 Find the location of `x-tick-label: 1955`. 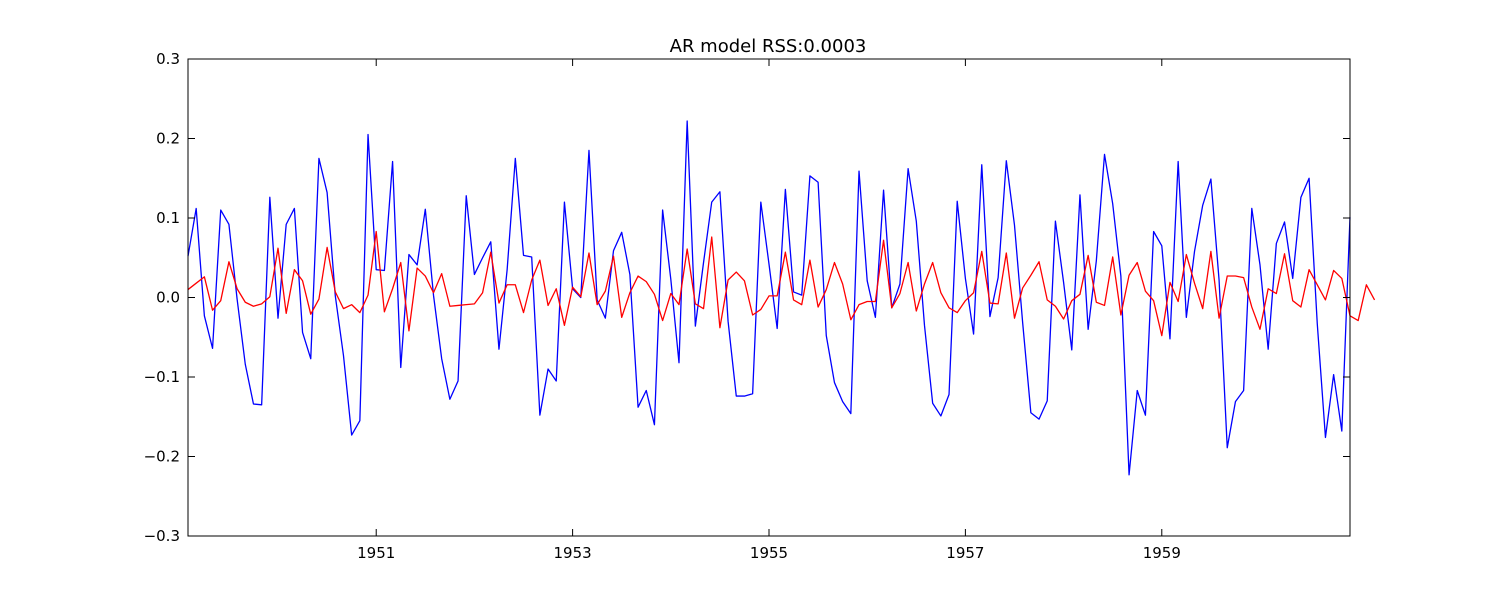

x-tick-label: 1955 is located at coordinates (769, 553).